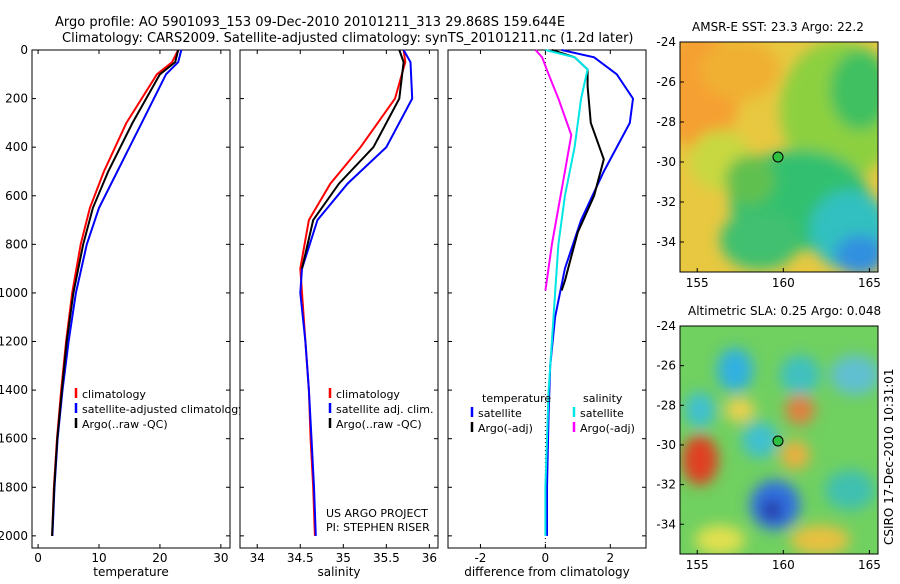 This screenshot has width=900, height=584. Describe the element at coordinates (14, 342) in the screenshot. I see `y-tick-label: 1200` at that location.